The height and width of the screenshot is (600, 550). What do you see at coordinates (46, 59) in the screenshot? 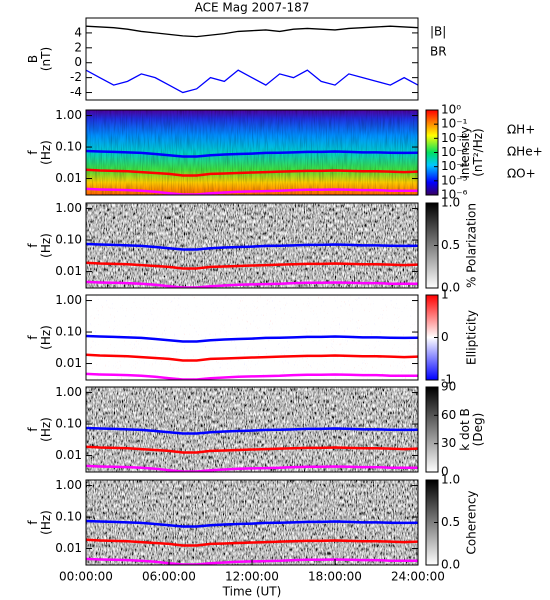
I see `y-axis-label: (nT)` at bounding box center [46, 59].